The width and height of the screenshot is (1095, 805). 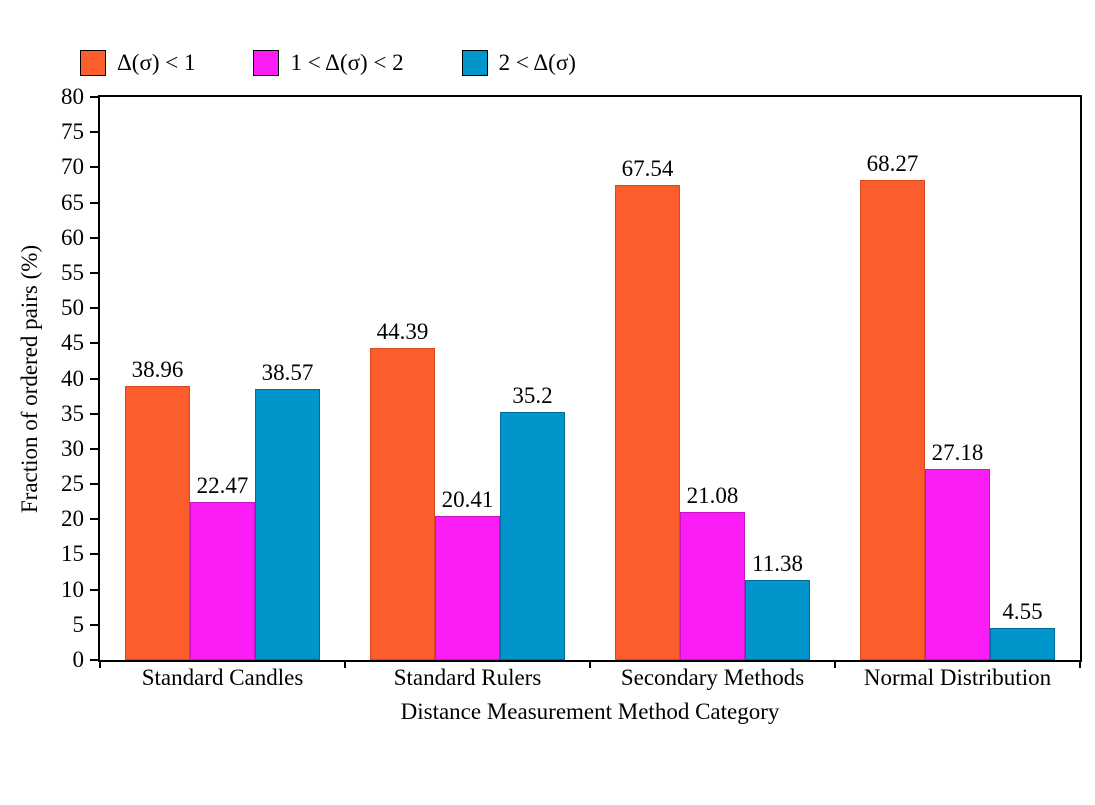 What do you see at coordinates (157, 369) in the screenshot?
I see `bar-value-label: 38.96` at bounding box center [157, 369].